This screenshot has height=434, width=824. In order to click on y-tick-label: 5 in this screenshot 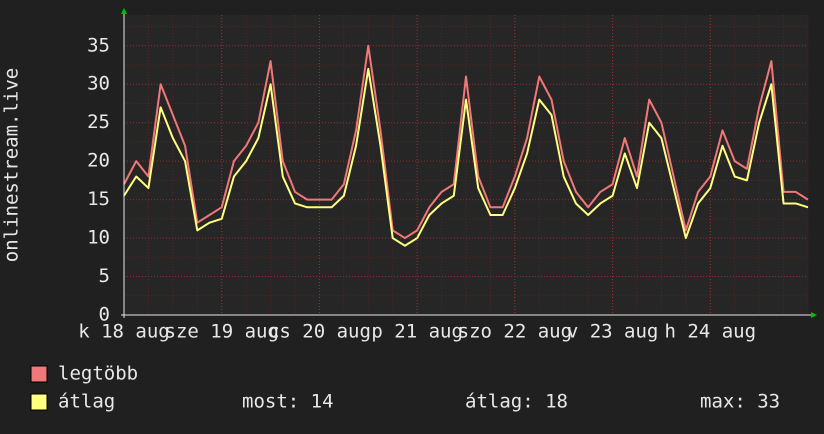, I will do `click(104, 276)`.